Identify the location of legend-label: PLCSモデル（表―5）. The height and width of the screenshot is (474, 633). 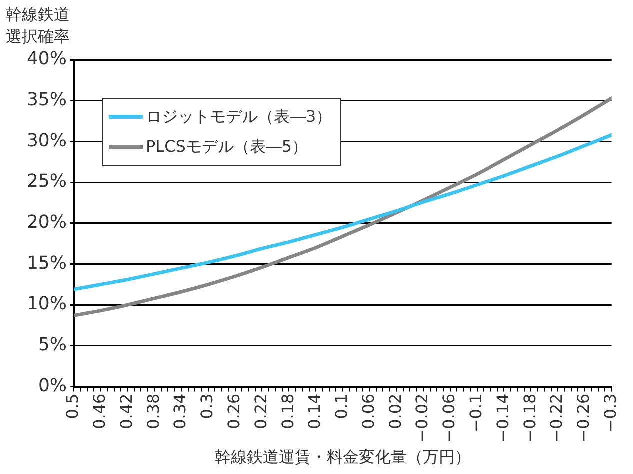
(227, 147).